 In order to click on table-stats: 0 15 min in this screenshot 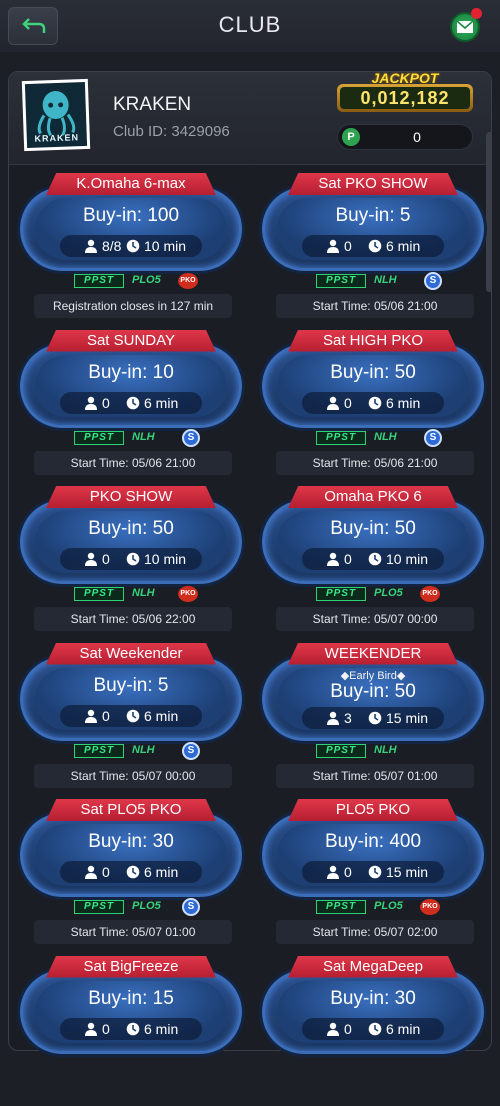, I will do `click(373, 872)`.